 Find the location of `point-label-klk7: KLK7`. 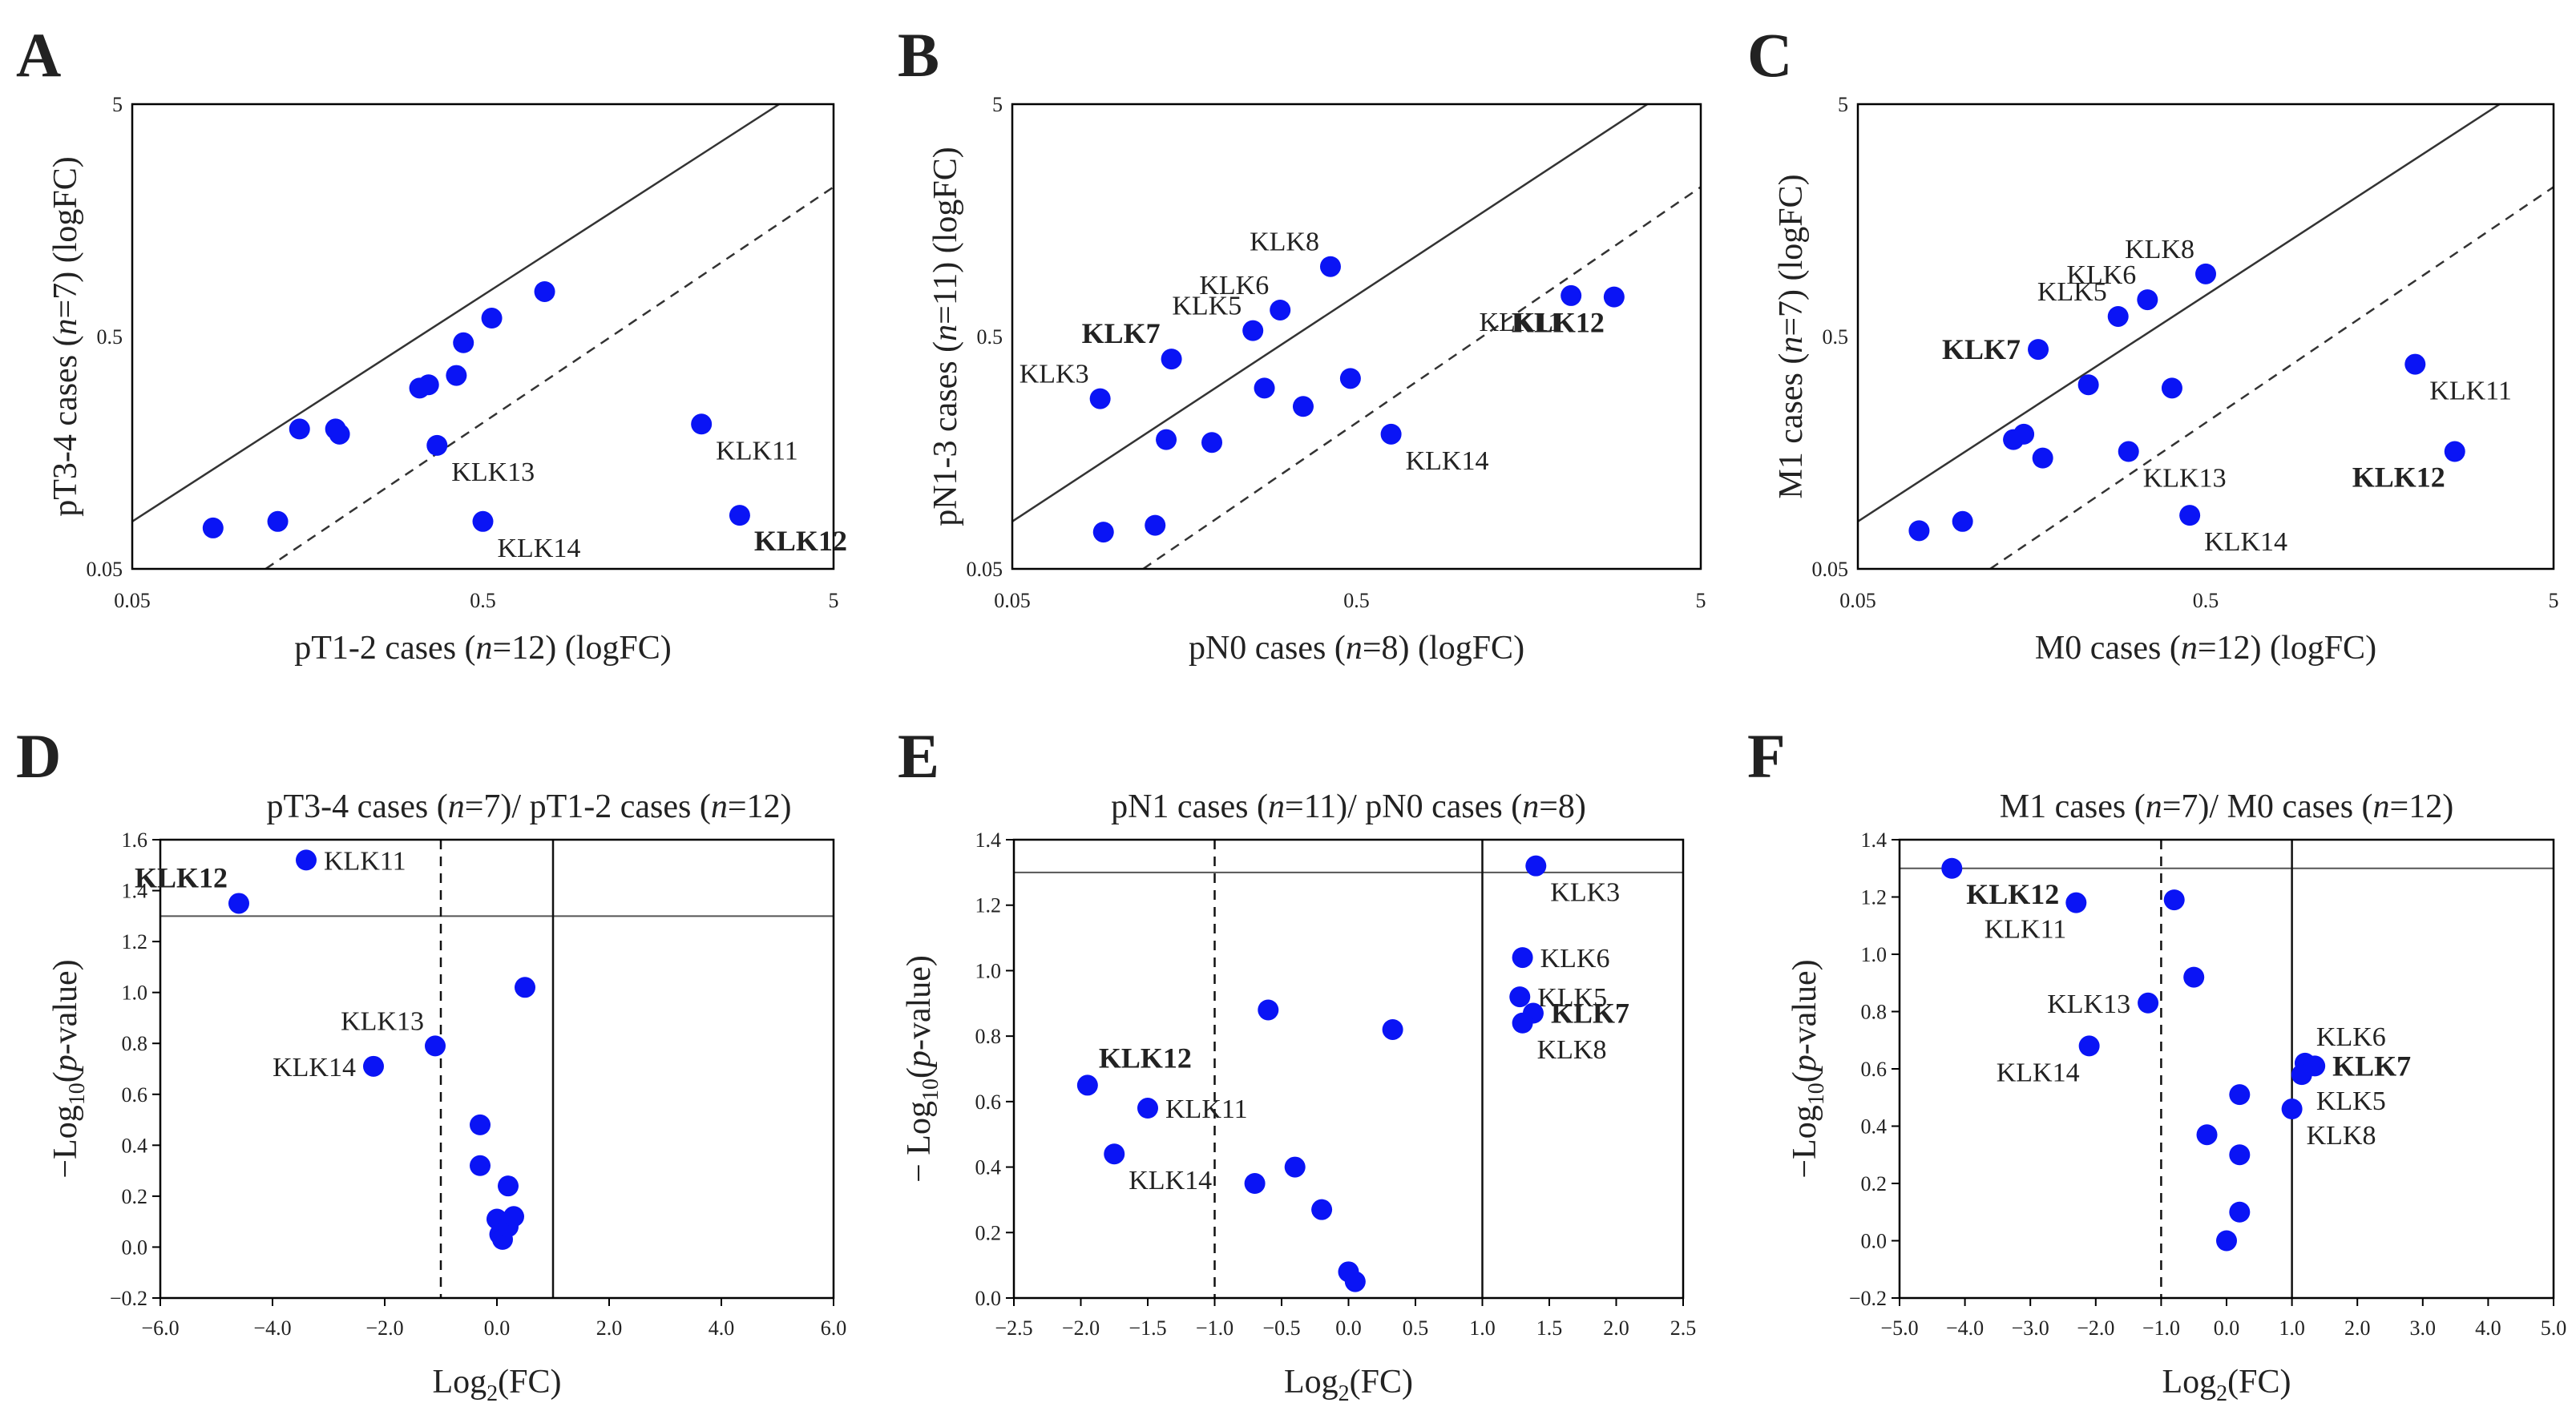

point-label-klk7: KLK7 is located at coordinates (1982, 349).